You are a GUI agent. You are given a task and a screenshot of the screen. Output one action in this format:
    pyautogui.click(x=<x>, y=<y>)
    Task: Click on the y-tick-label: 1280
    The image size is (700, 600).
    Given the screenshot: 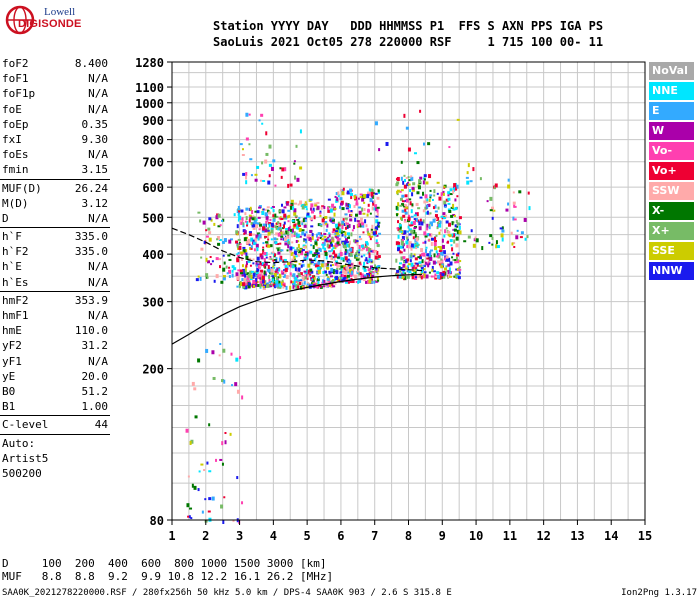 What is the action you would take?
    pyautogui.click(x=149, y=63)
    